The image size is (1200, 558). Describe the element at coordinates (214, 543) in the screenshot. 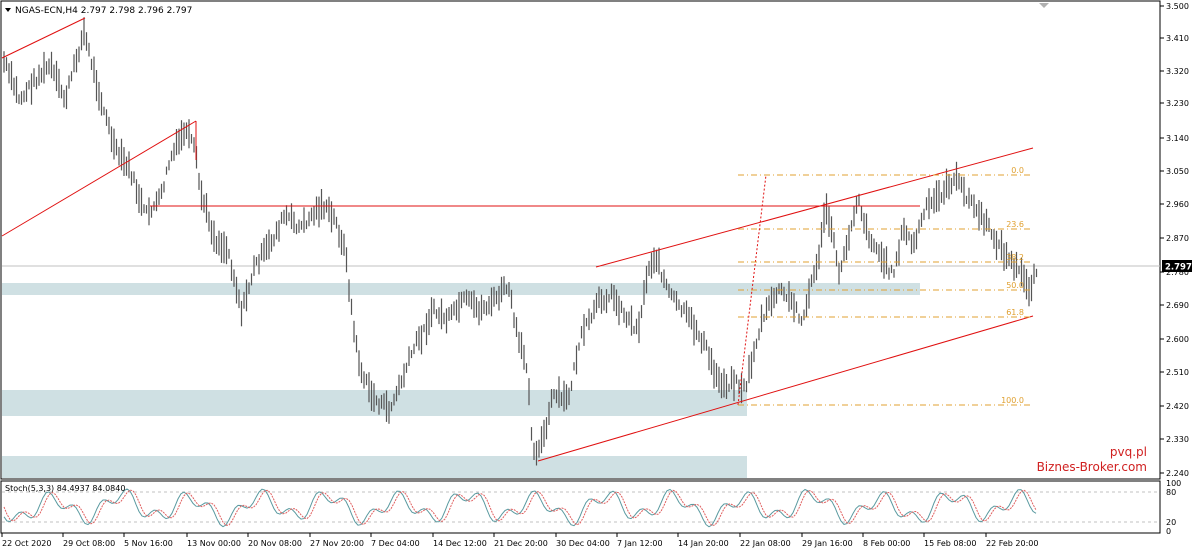

I see `time-label: 13 Nov 00:00` at that location.